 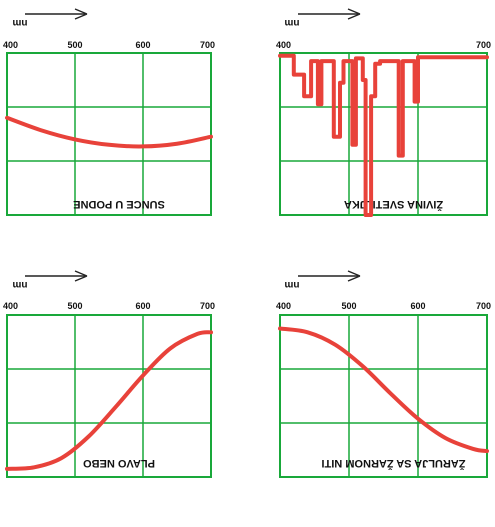 What do you see at coordinates (119, 463) in the screenshot?
I see `panel-caption: PLAVO NEBO` at bounding box center [119, 463].